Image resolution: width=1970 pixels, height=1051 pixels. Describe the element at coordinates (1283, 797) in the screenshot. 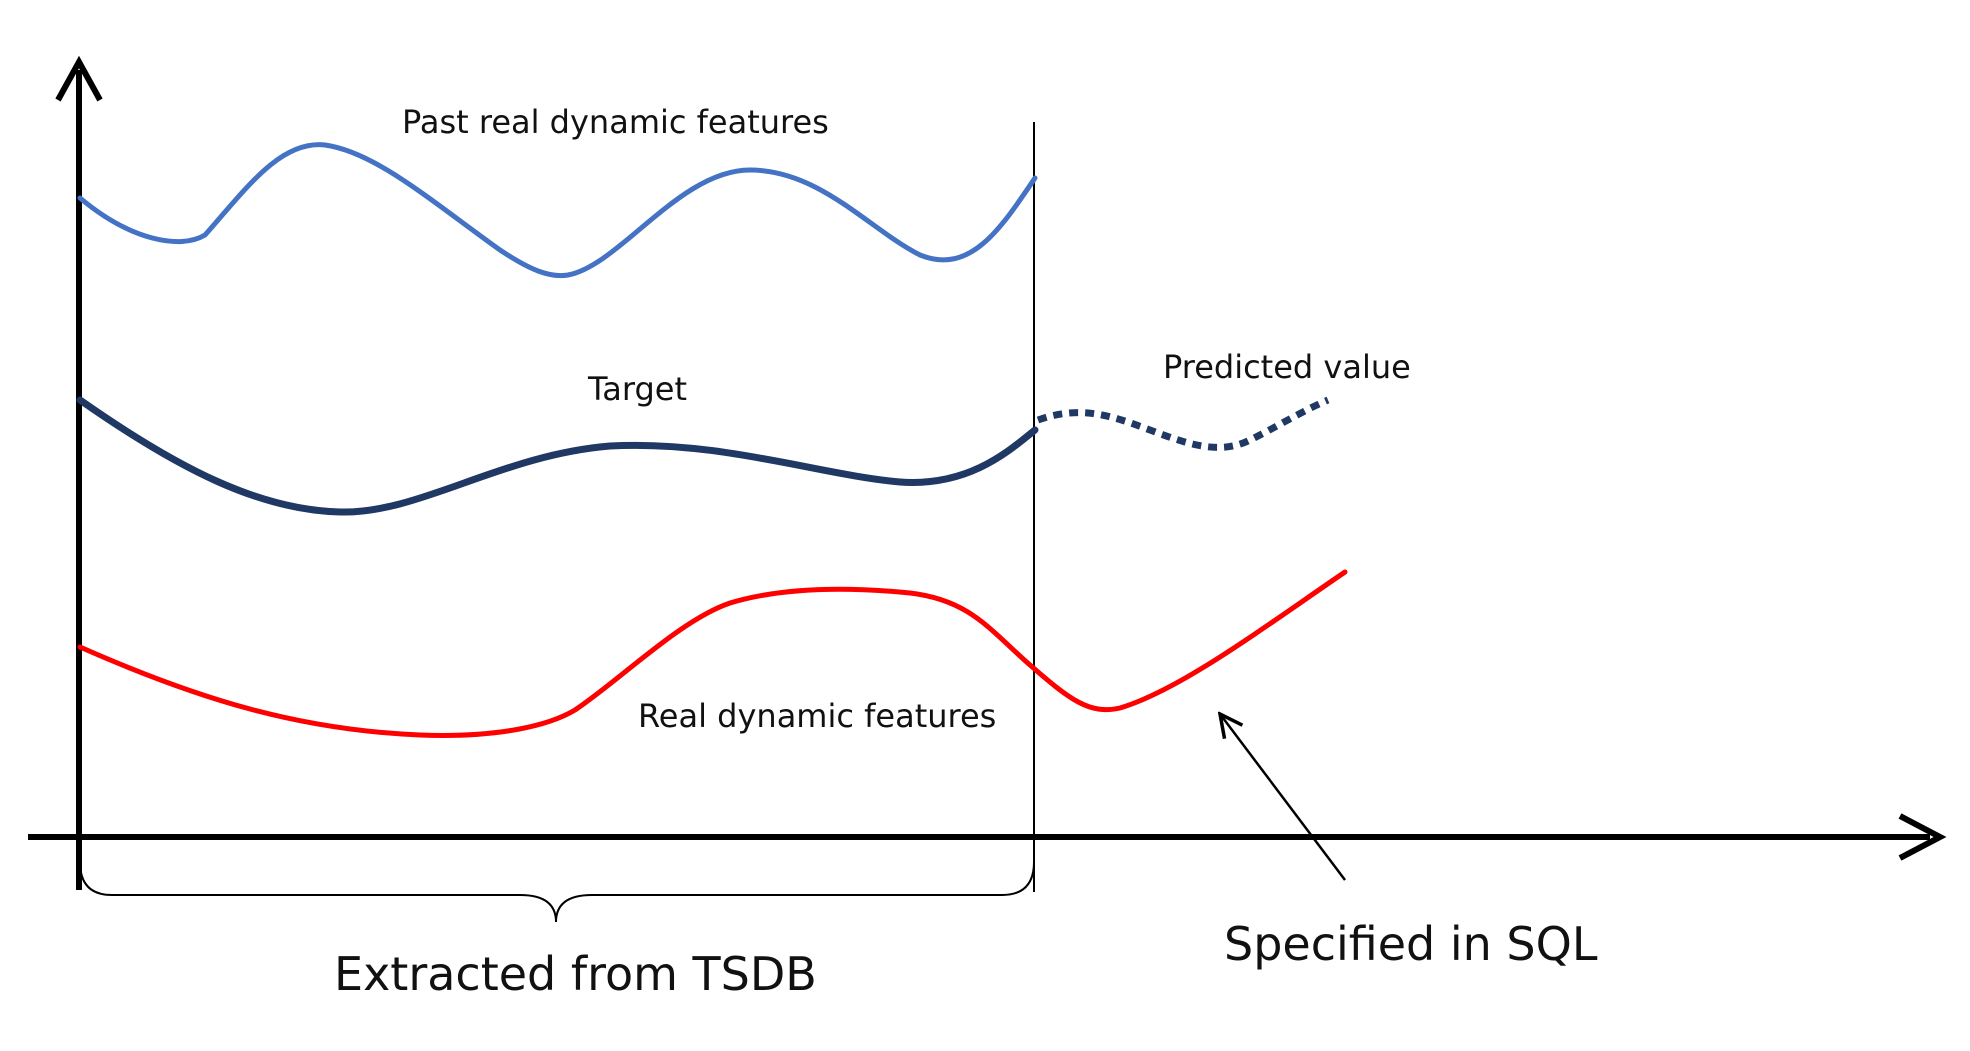

I see `specified-pointer-arrow` at that location.